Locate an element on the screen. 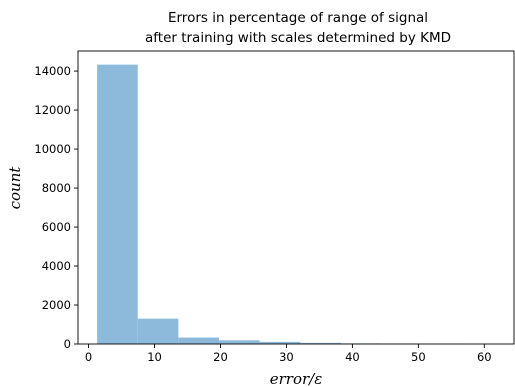 This screenshot has height=387, width=515. x-tick-label: 10 is located at coordinates (154, 357).